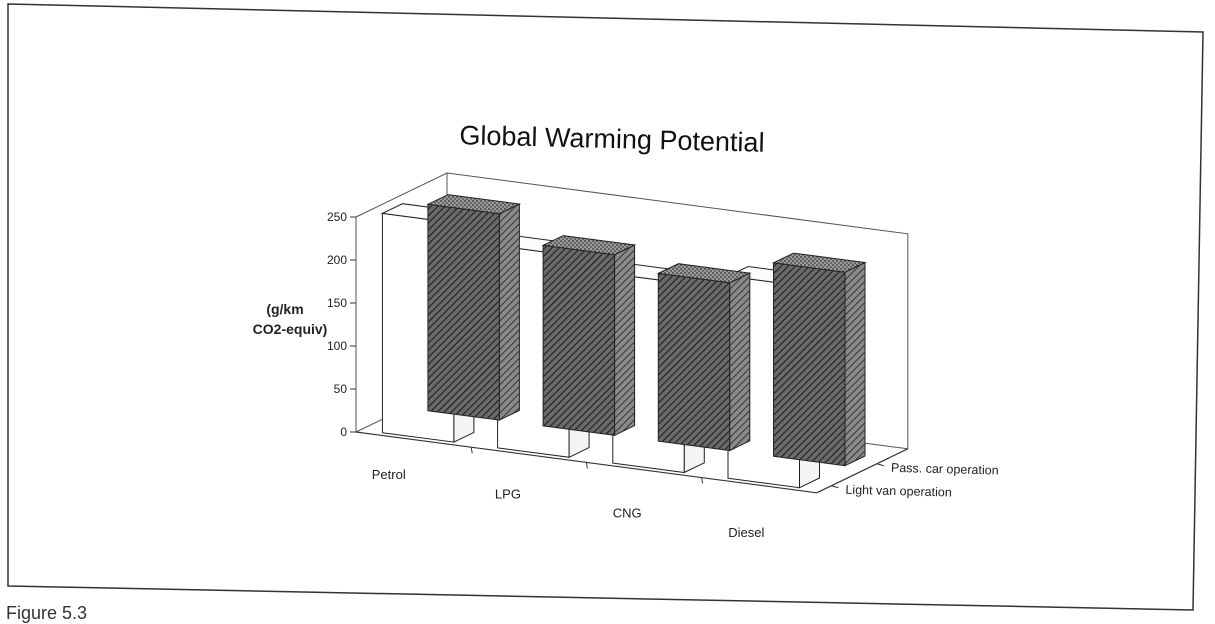 The image size is (1215, 624). Describe the element at coordinates (945, 469) in the screenshot. I see `series-label: Pass. car operation` at that location.